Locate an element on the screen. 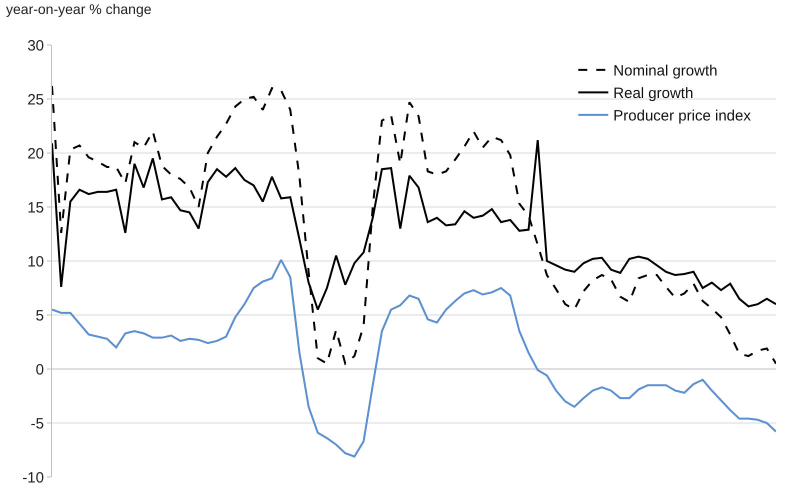  y-tick-label: -10 is located at coordinates (33, 477).